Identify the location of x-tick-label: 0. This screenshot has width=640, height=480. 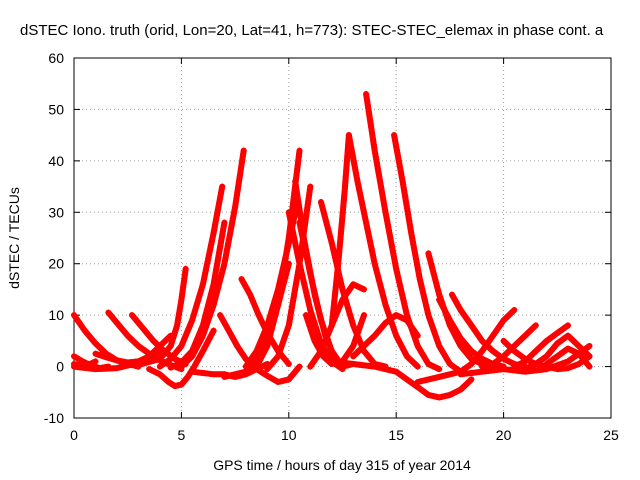
(74, 435).